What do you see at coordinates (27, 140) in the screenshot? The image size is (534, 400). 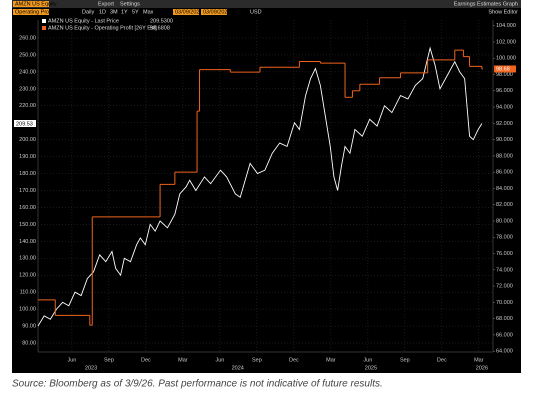 I see `y-tick-label: 200.00` at bounding box center [27, 140].